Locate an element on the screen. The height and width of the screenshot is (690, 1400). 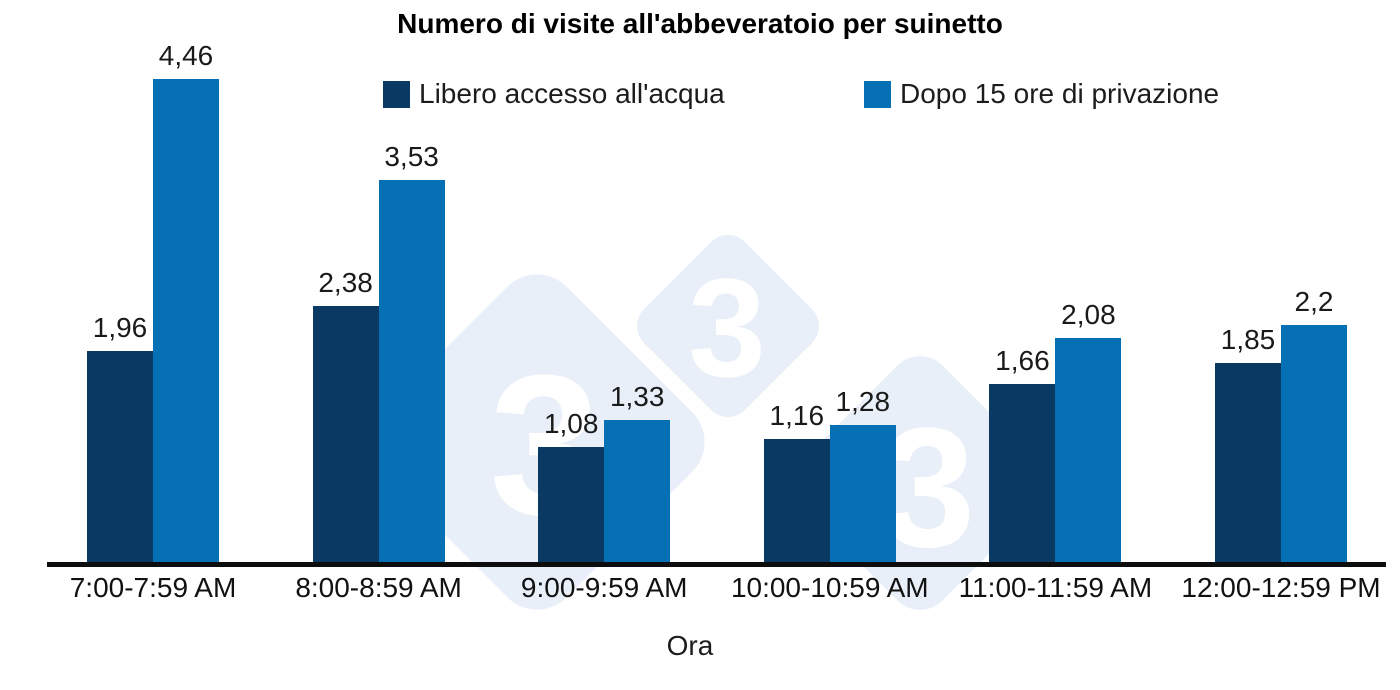
bar-value-label: 1,08 is located at coordinates (571, 423).